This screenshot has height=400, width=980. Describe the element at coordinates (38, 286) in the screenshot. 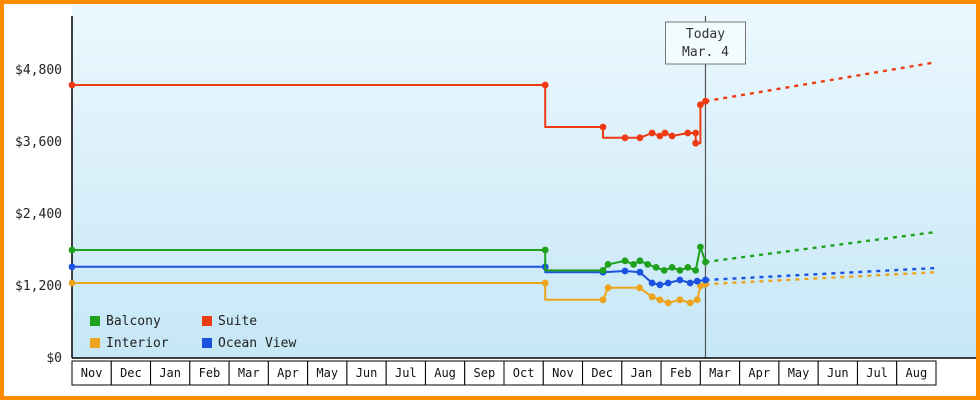

I see `svg-text: $1,200` at that location.